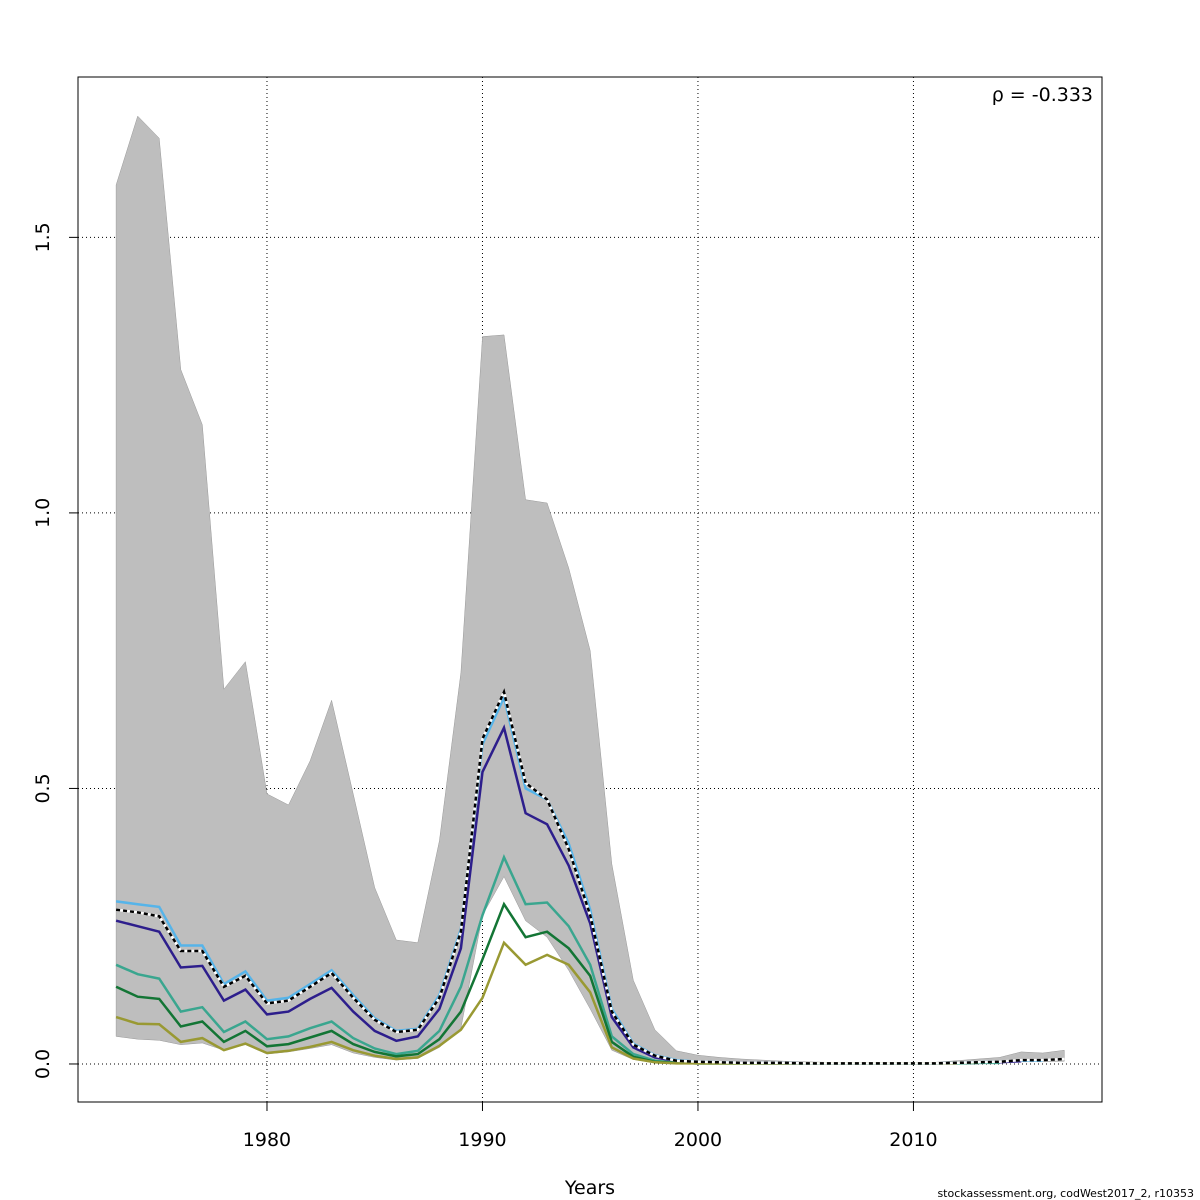 The width and height of the screenshot is (1200, 1200). I want to click on x-tick-label: 2000, so click(698, 1140).